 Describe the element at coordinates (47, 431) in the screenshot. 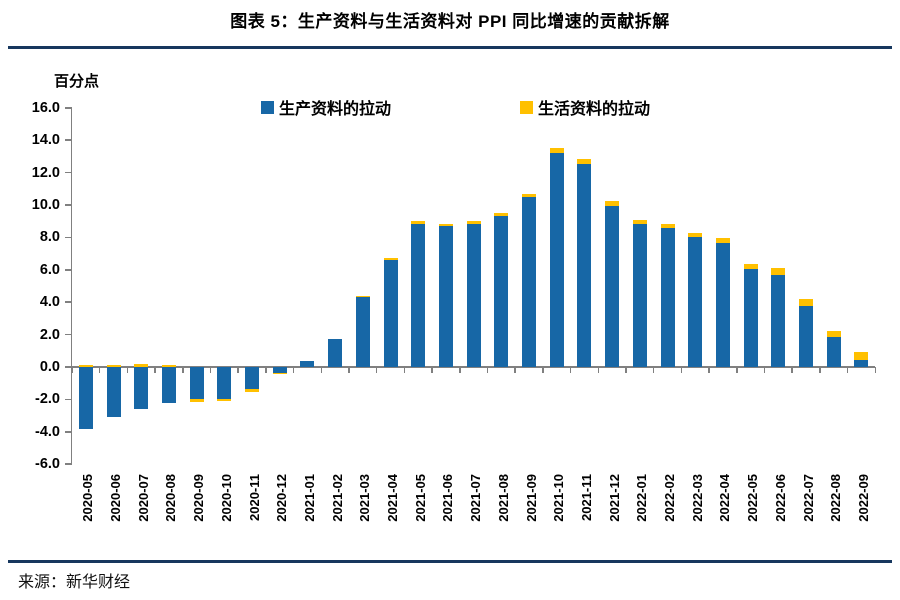

I see `y-axis-tick-label: -4.0` at that location.